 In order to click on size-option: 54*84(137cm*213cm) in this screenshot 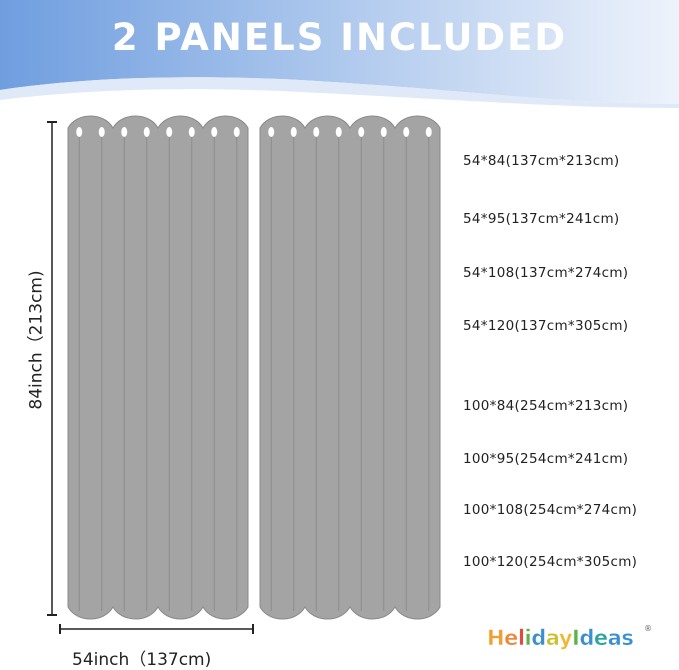, I will do `click(541, 161)`.